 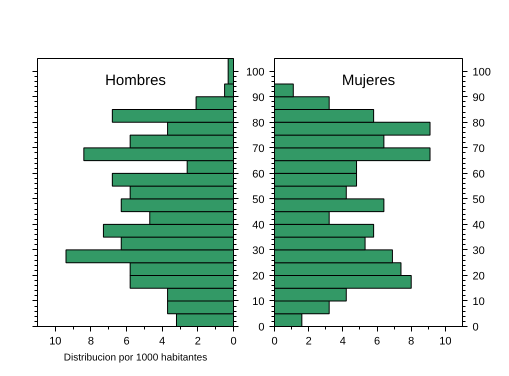 What do you see at coordinates (478, 302) in the screenshot?
I see `y2-tick-label: 10` at bounding box center [478, 302].